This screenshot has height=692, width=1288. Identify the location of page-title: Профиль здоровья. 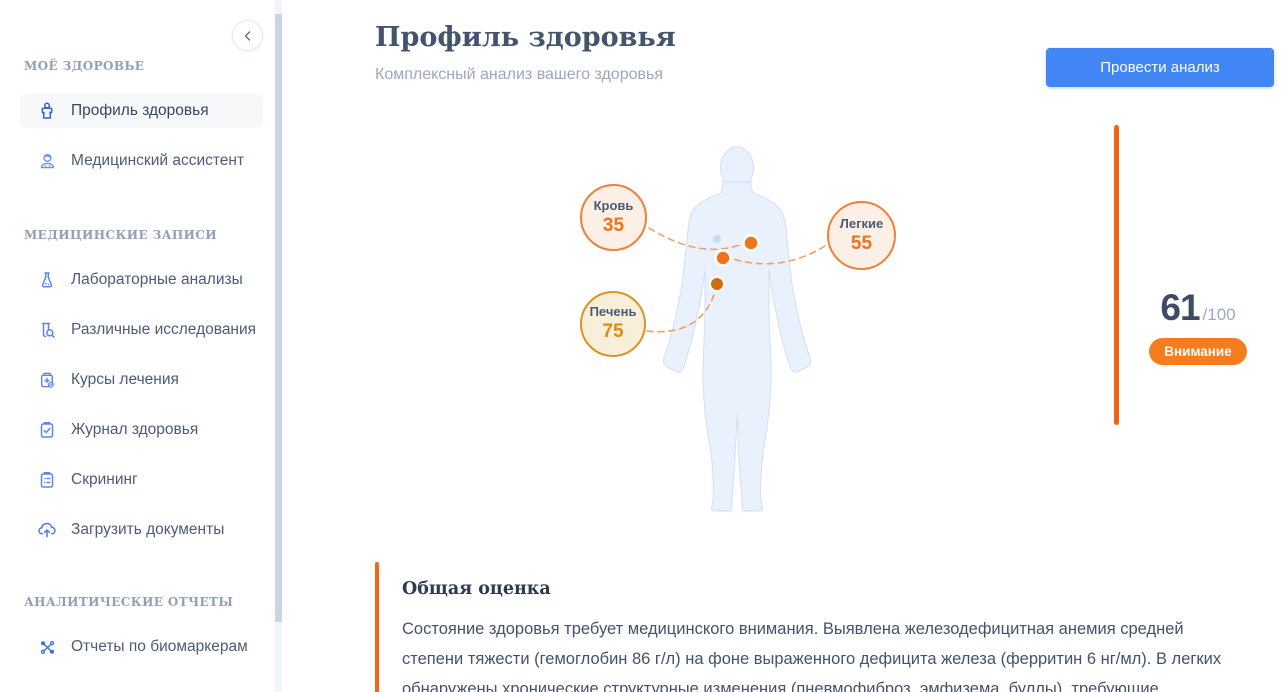
(525, 37).